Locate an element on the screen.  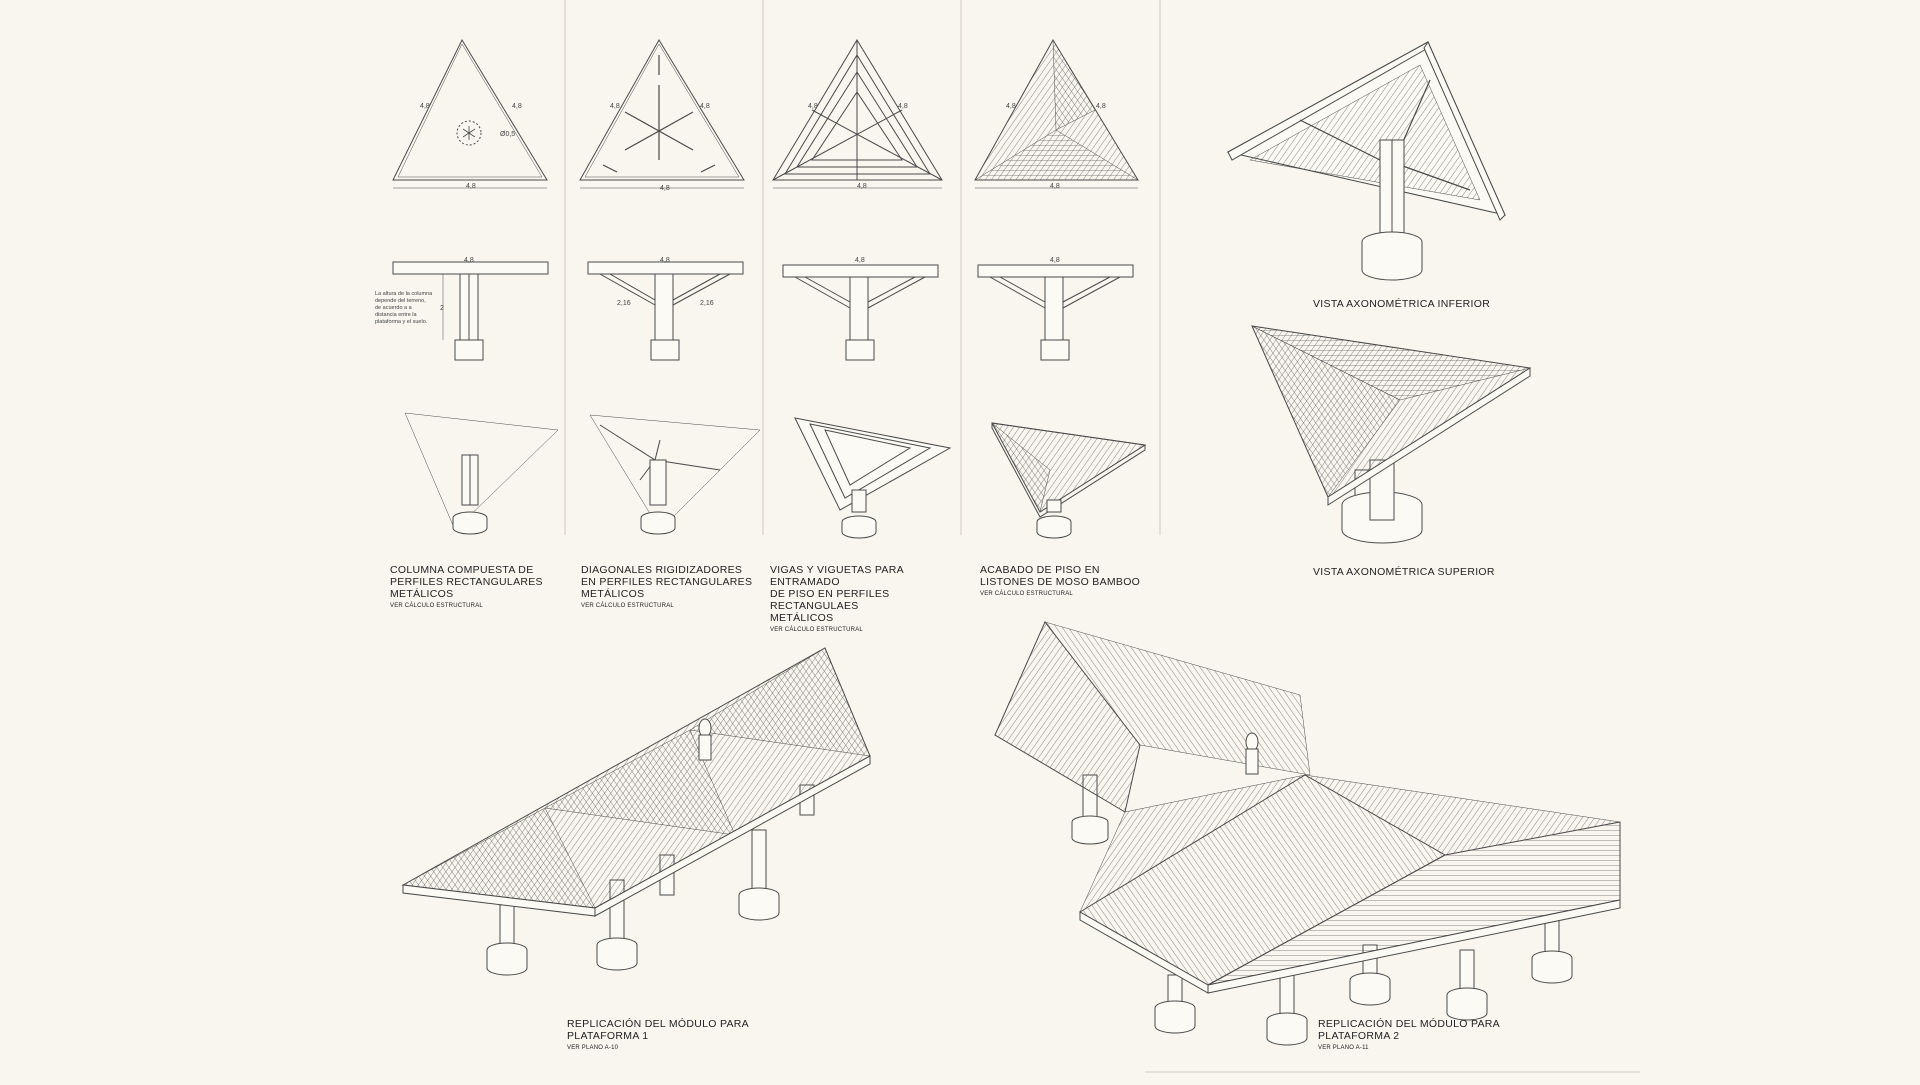
axon-beams is located at coordinates (873, 478).